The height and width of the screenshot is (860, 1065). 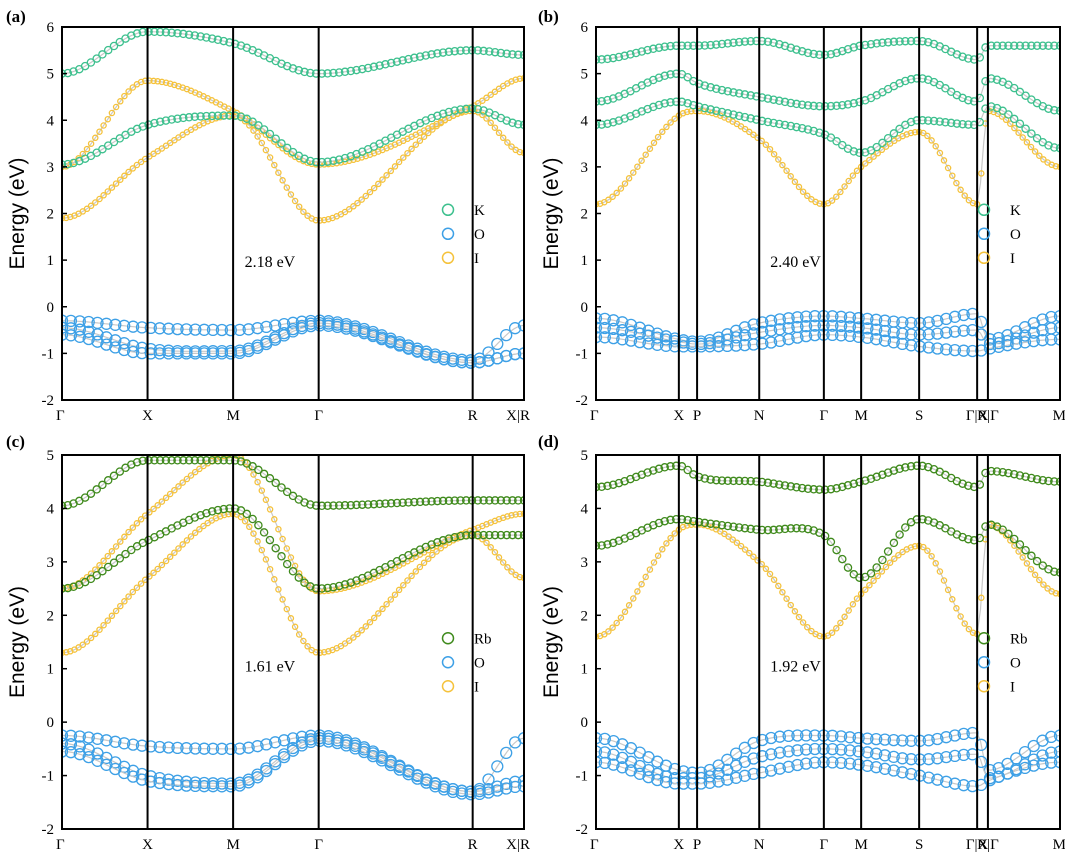 I want to click on y-tick-label: 4, so click(x=51, y=121).